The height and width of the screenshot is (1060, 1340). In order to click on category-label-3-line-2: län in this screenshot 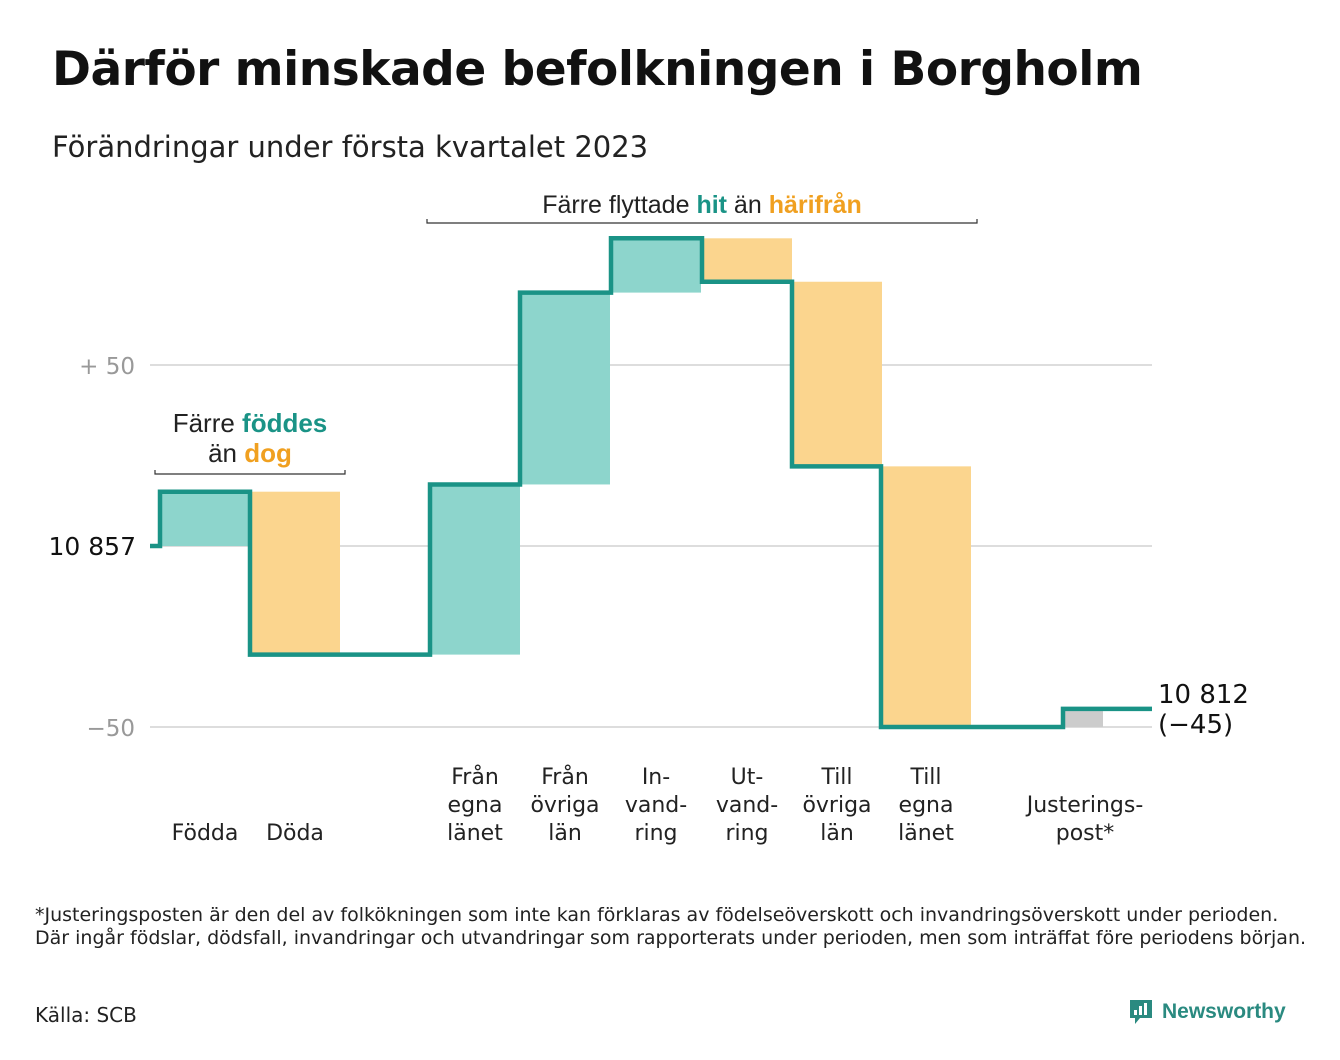, I will do `click(565, 833)`.